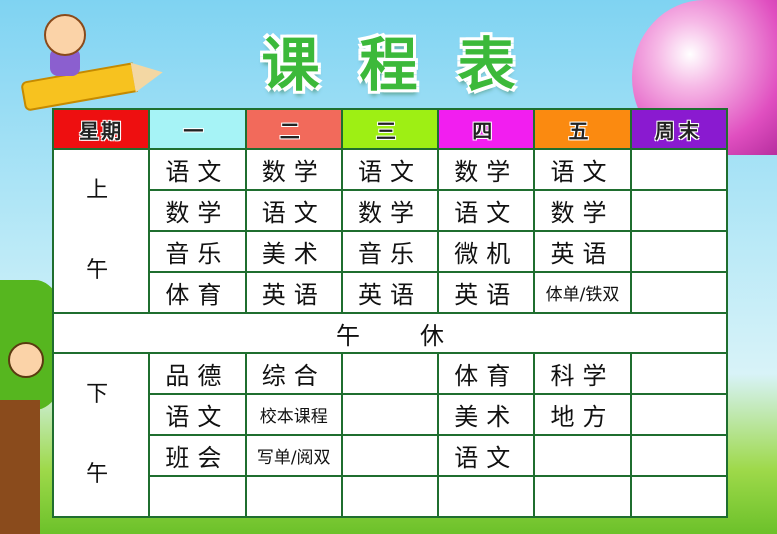 Image resolution: width=777 pixels, height=534 pixels. I want to click on noon-right: 休, so click(462, 335).